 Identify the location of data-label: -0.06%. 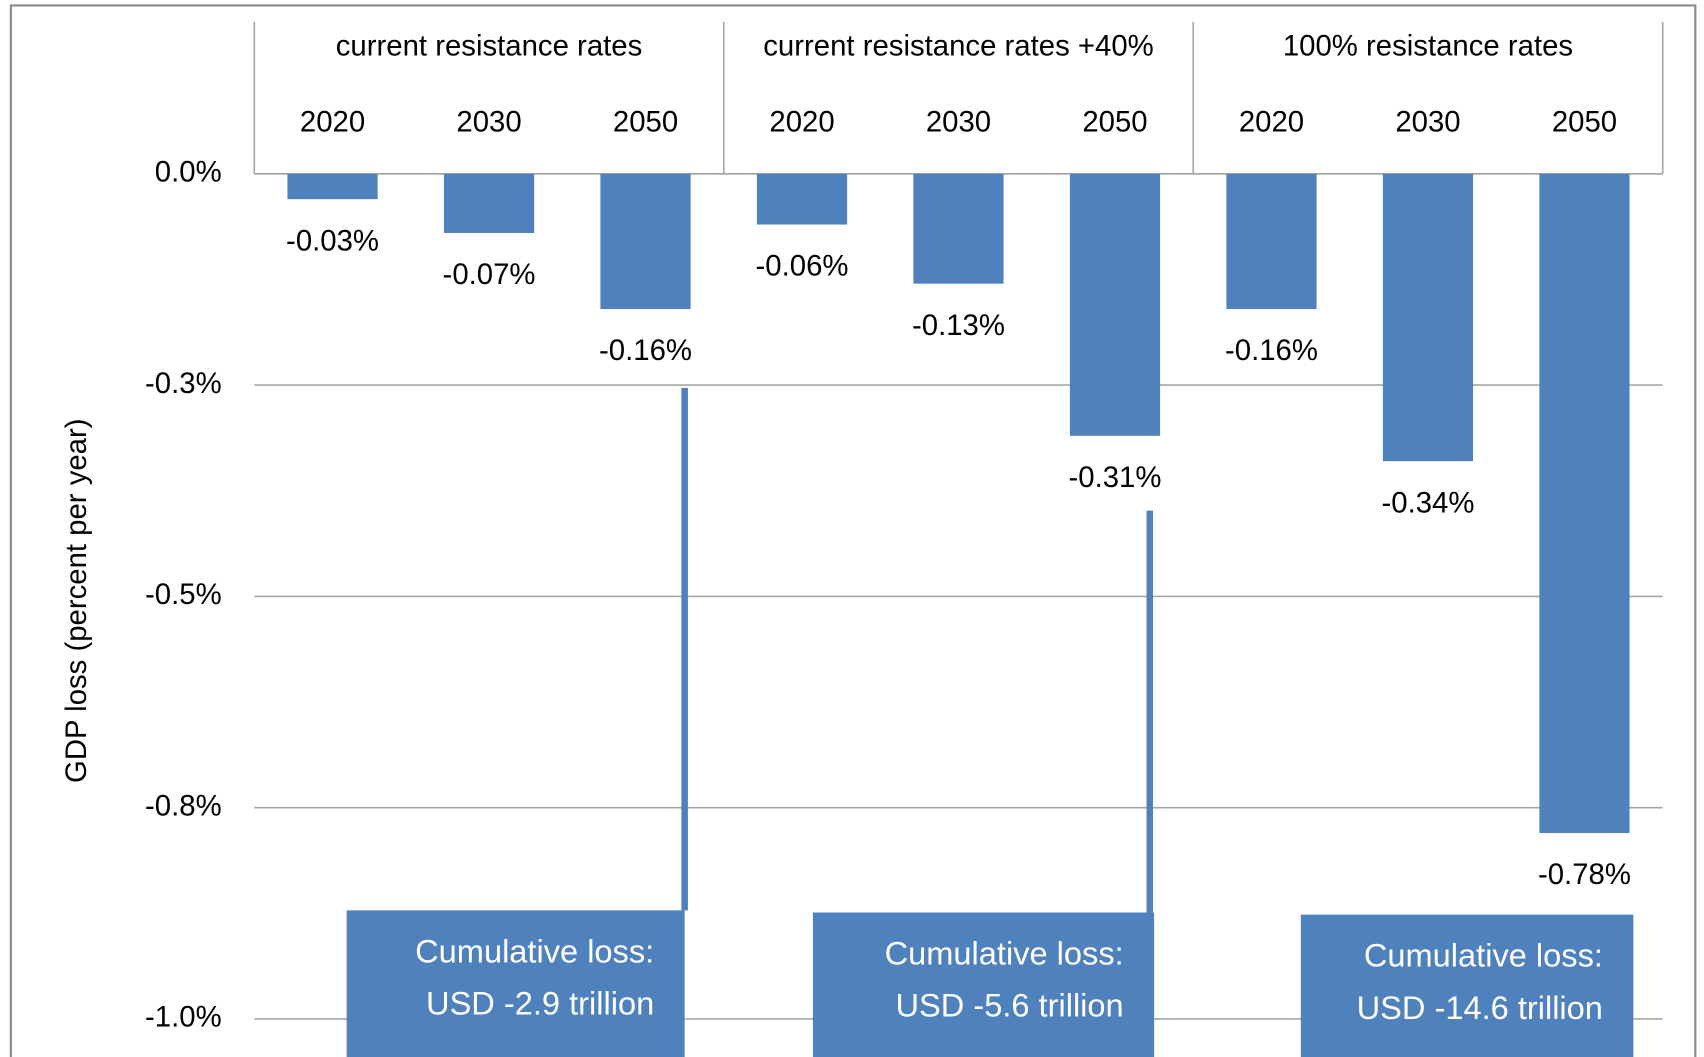
(802, 266).